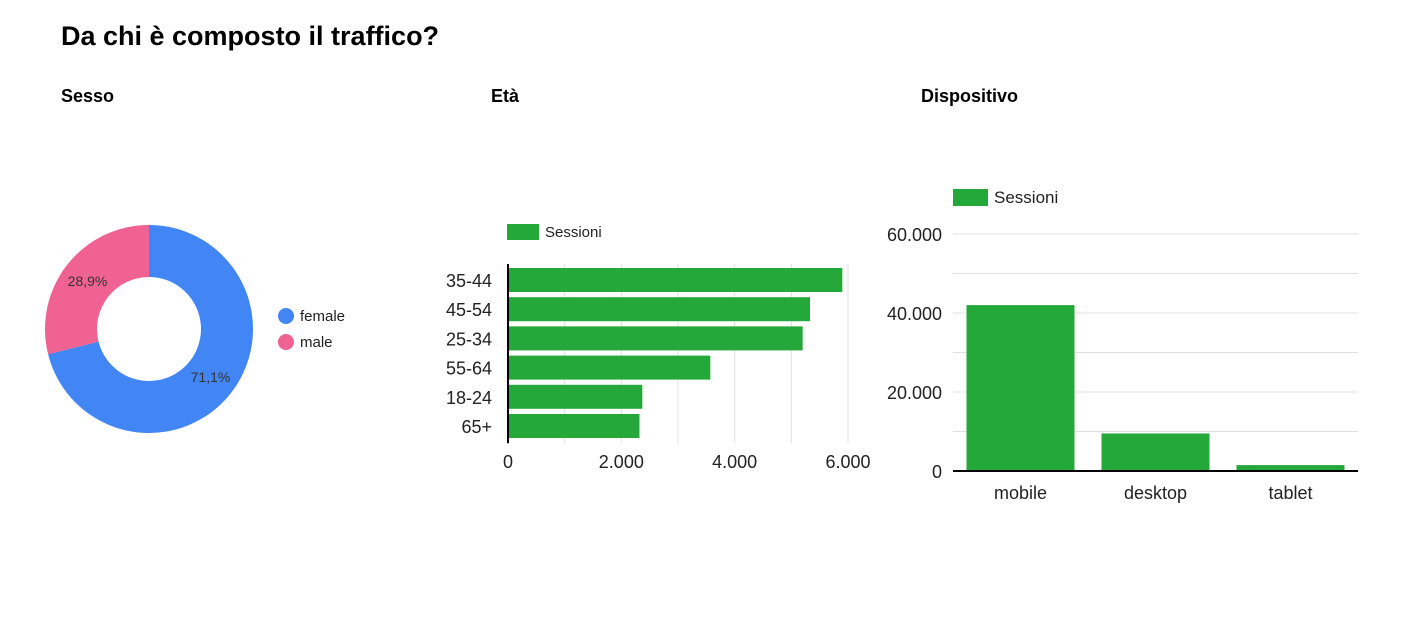 This screenshot has height=630, width=1425. I want to click on page-title: Da chi è composto il traffico?, so click(250, 36).